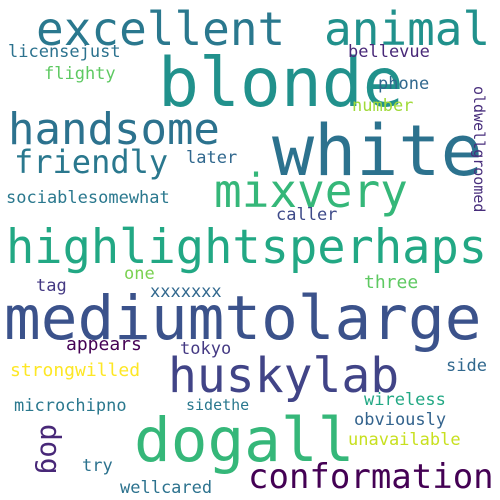  What do you see at coordinates (64, 52) in the screenshot?
I see `word-licensejust: licensejust` at bounding box center [64, 52].